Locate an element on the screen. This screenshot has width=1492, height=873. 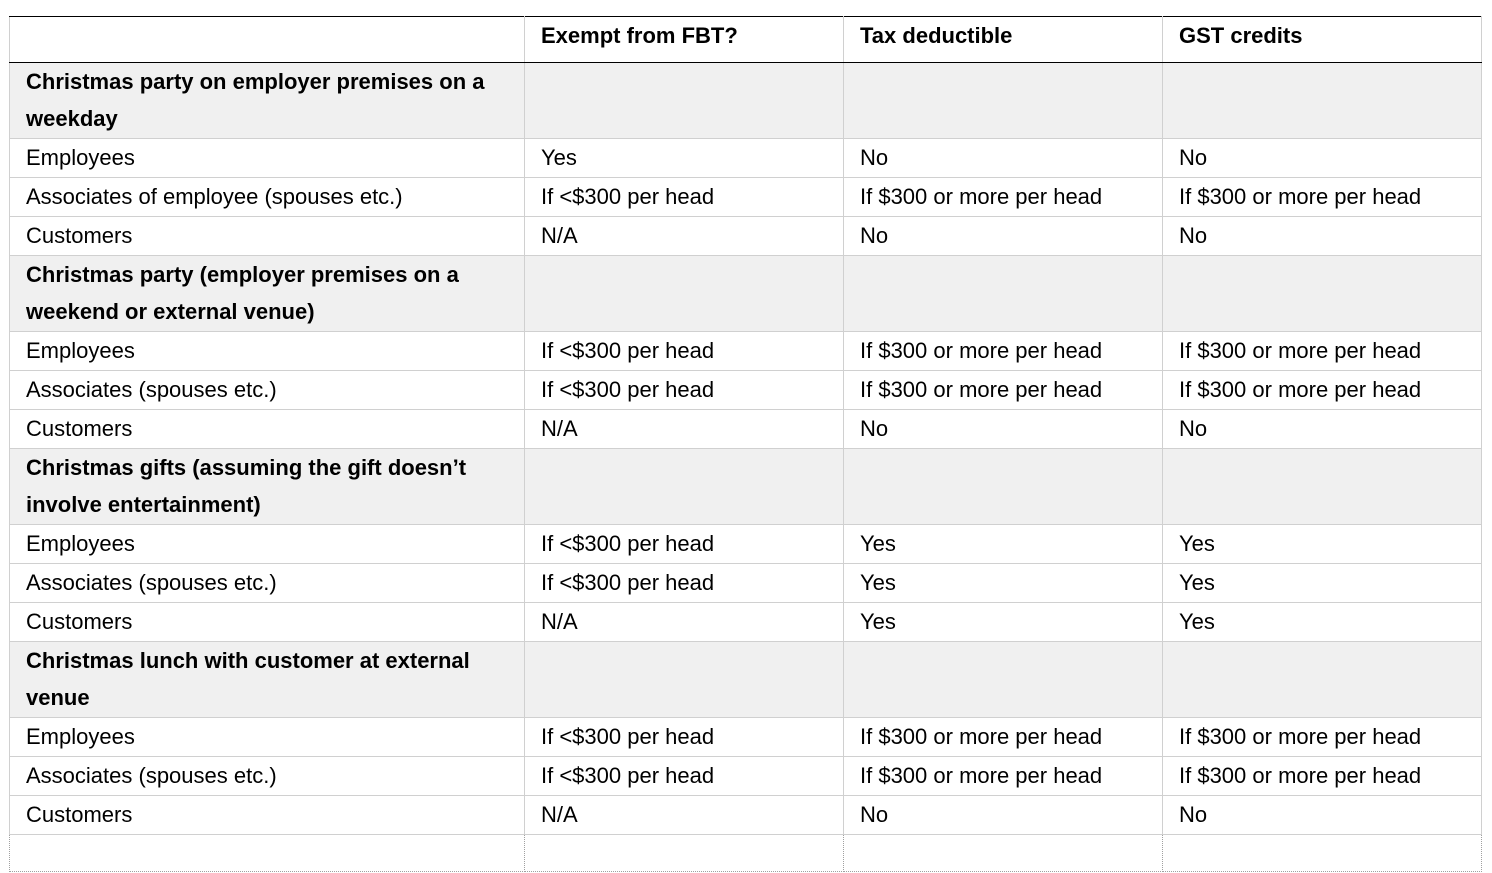
table-row: Customers N/A Yes Yes is located at coordinates (745, 622).